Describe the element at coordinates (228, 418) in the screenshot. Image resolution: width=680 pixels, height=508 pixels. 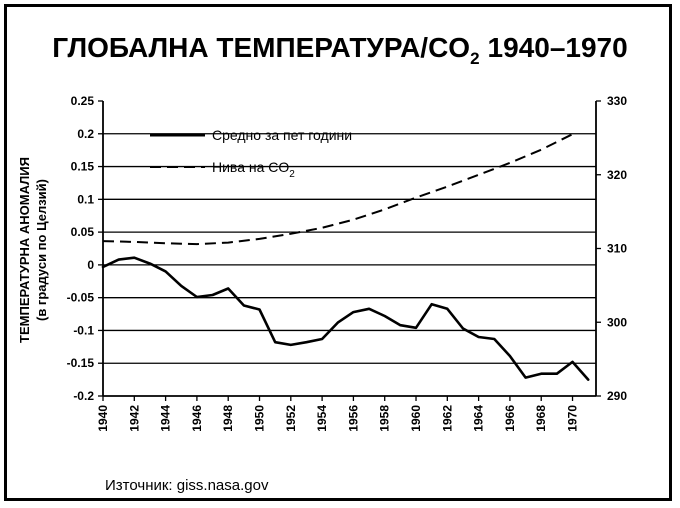
I see `x-tick-label: 1948` at that location.